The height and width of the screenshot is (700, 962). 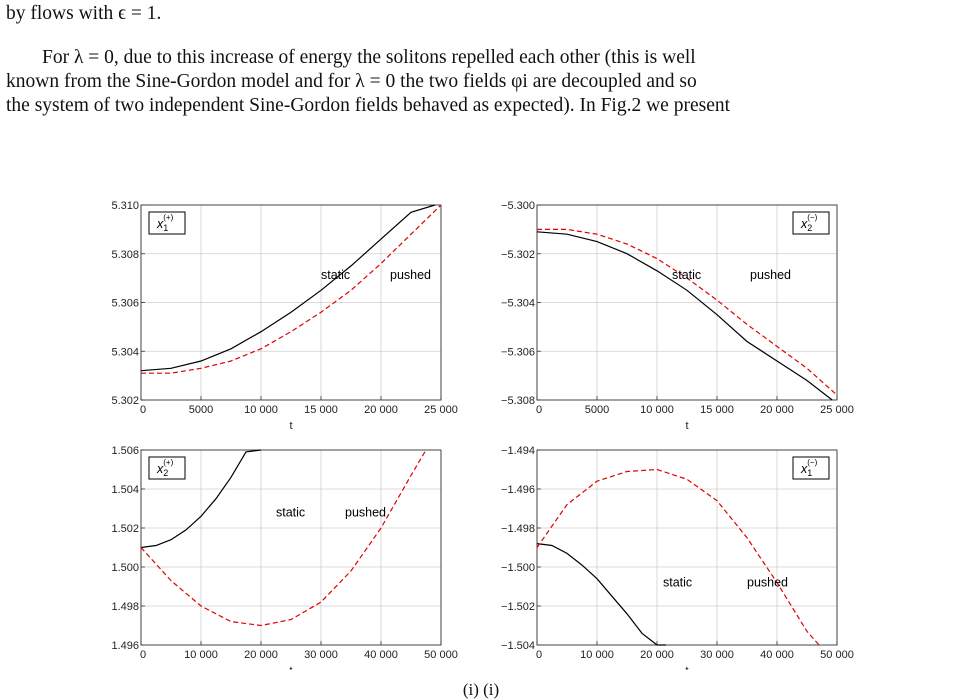 What do you see at coordinates (518, 401) in the screenshot?
I see `y-tick-label: −5.308` at bounding box center [518, 401].